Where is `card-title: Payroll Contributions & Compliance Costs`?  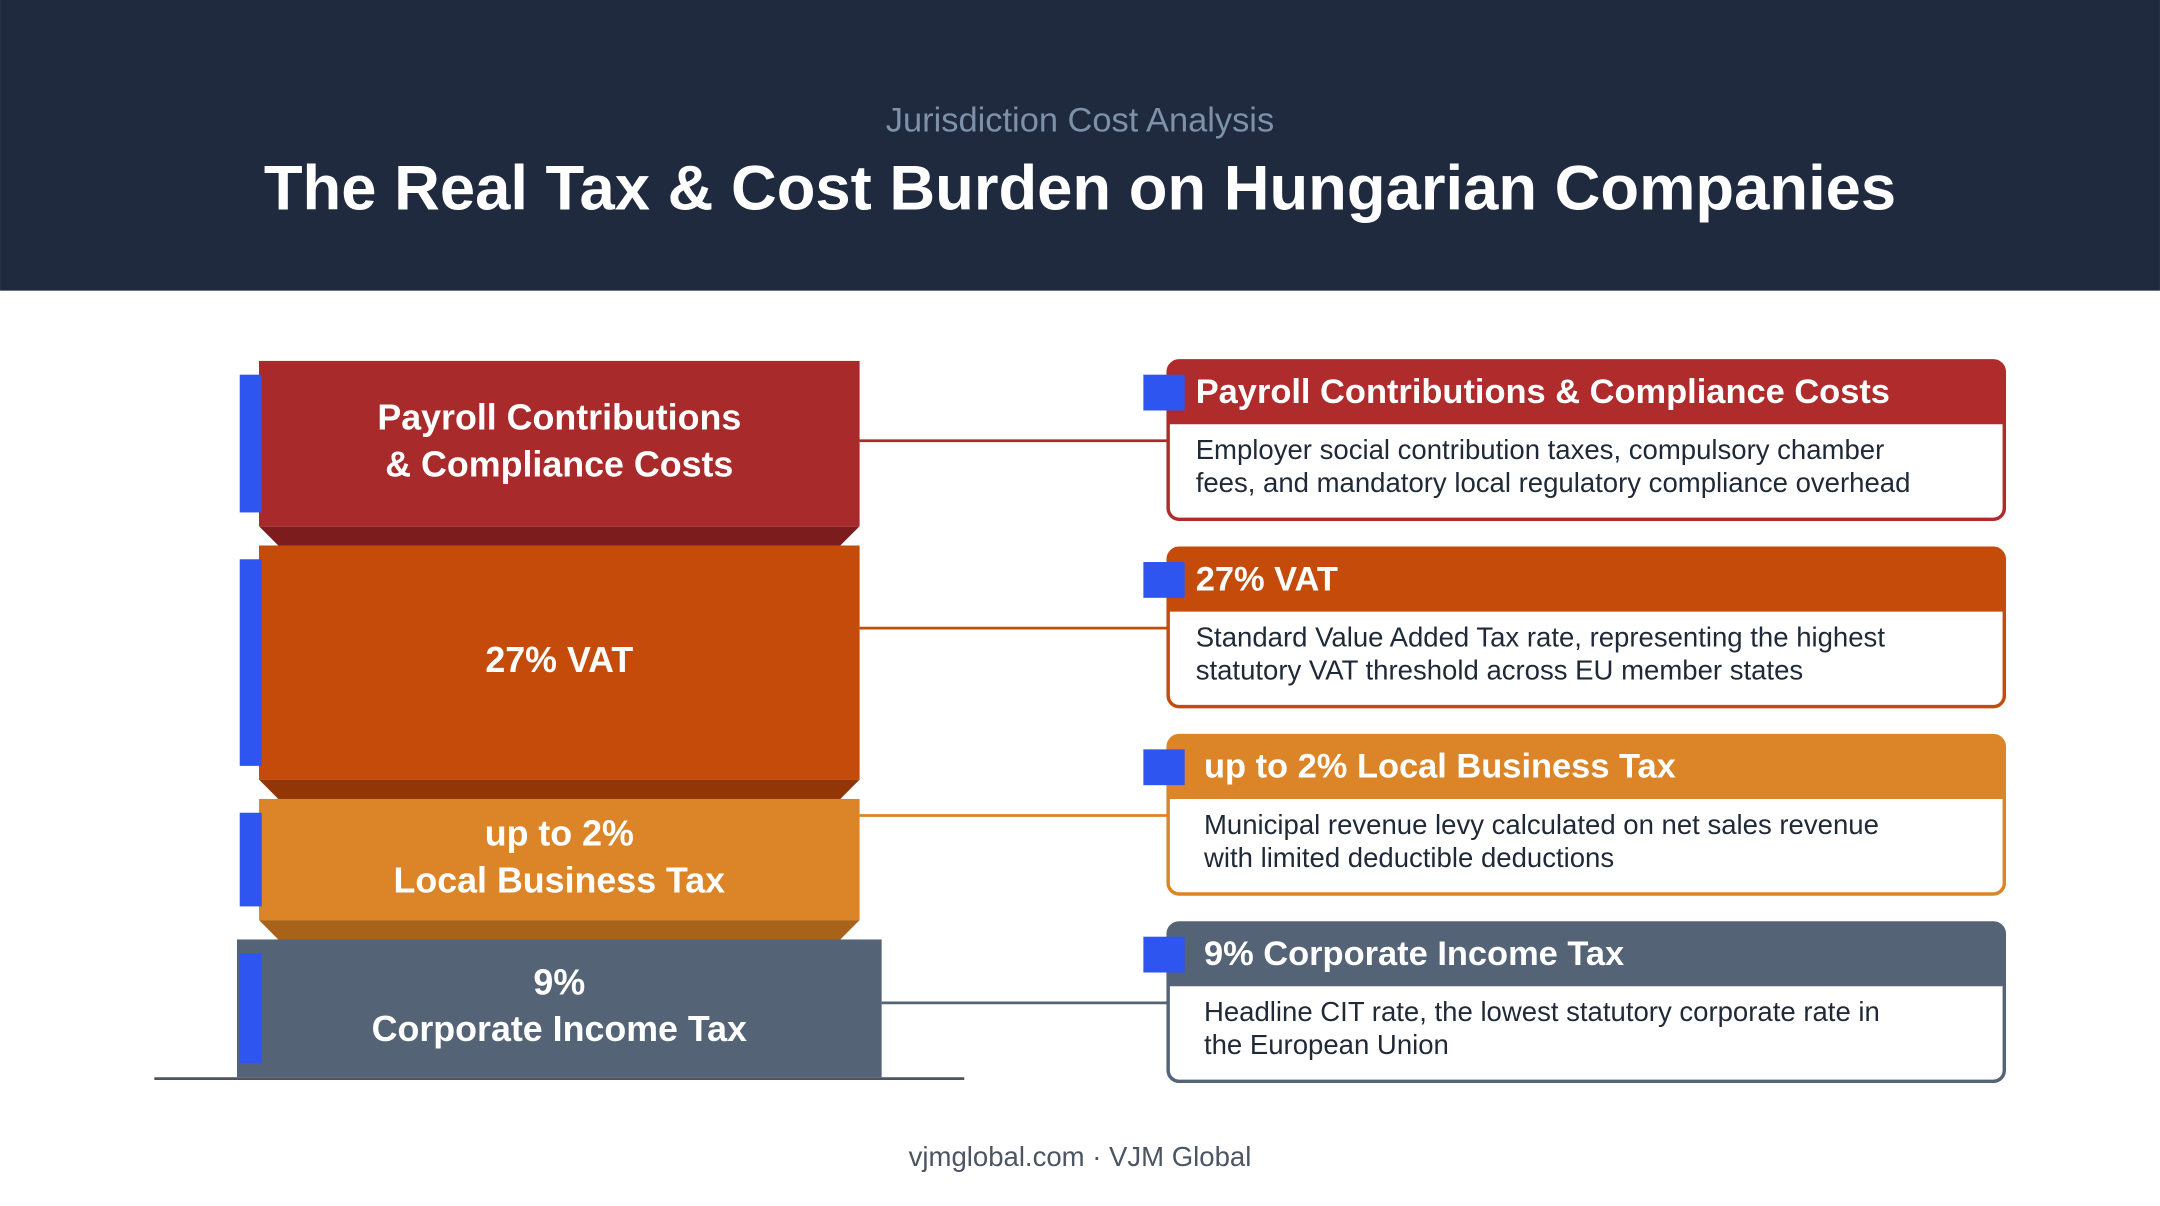 card-title: Payroll Contributions & Compliance Costs is located at coordinates (1543, 392).